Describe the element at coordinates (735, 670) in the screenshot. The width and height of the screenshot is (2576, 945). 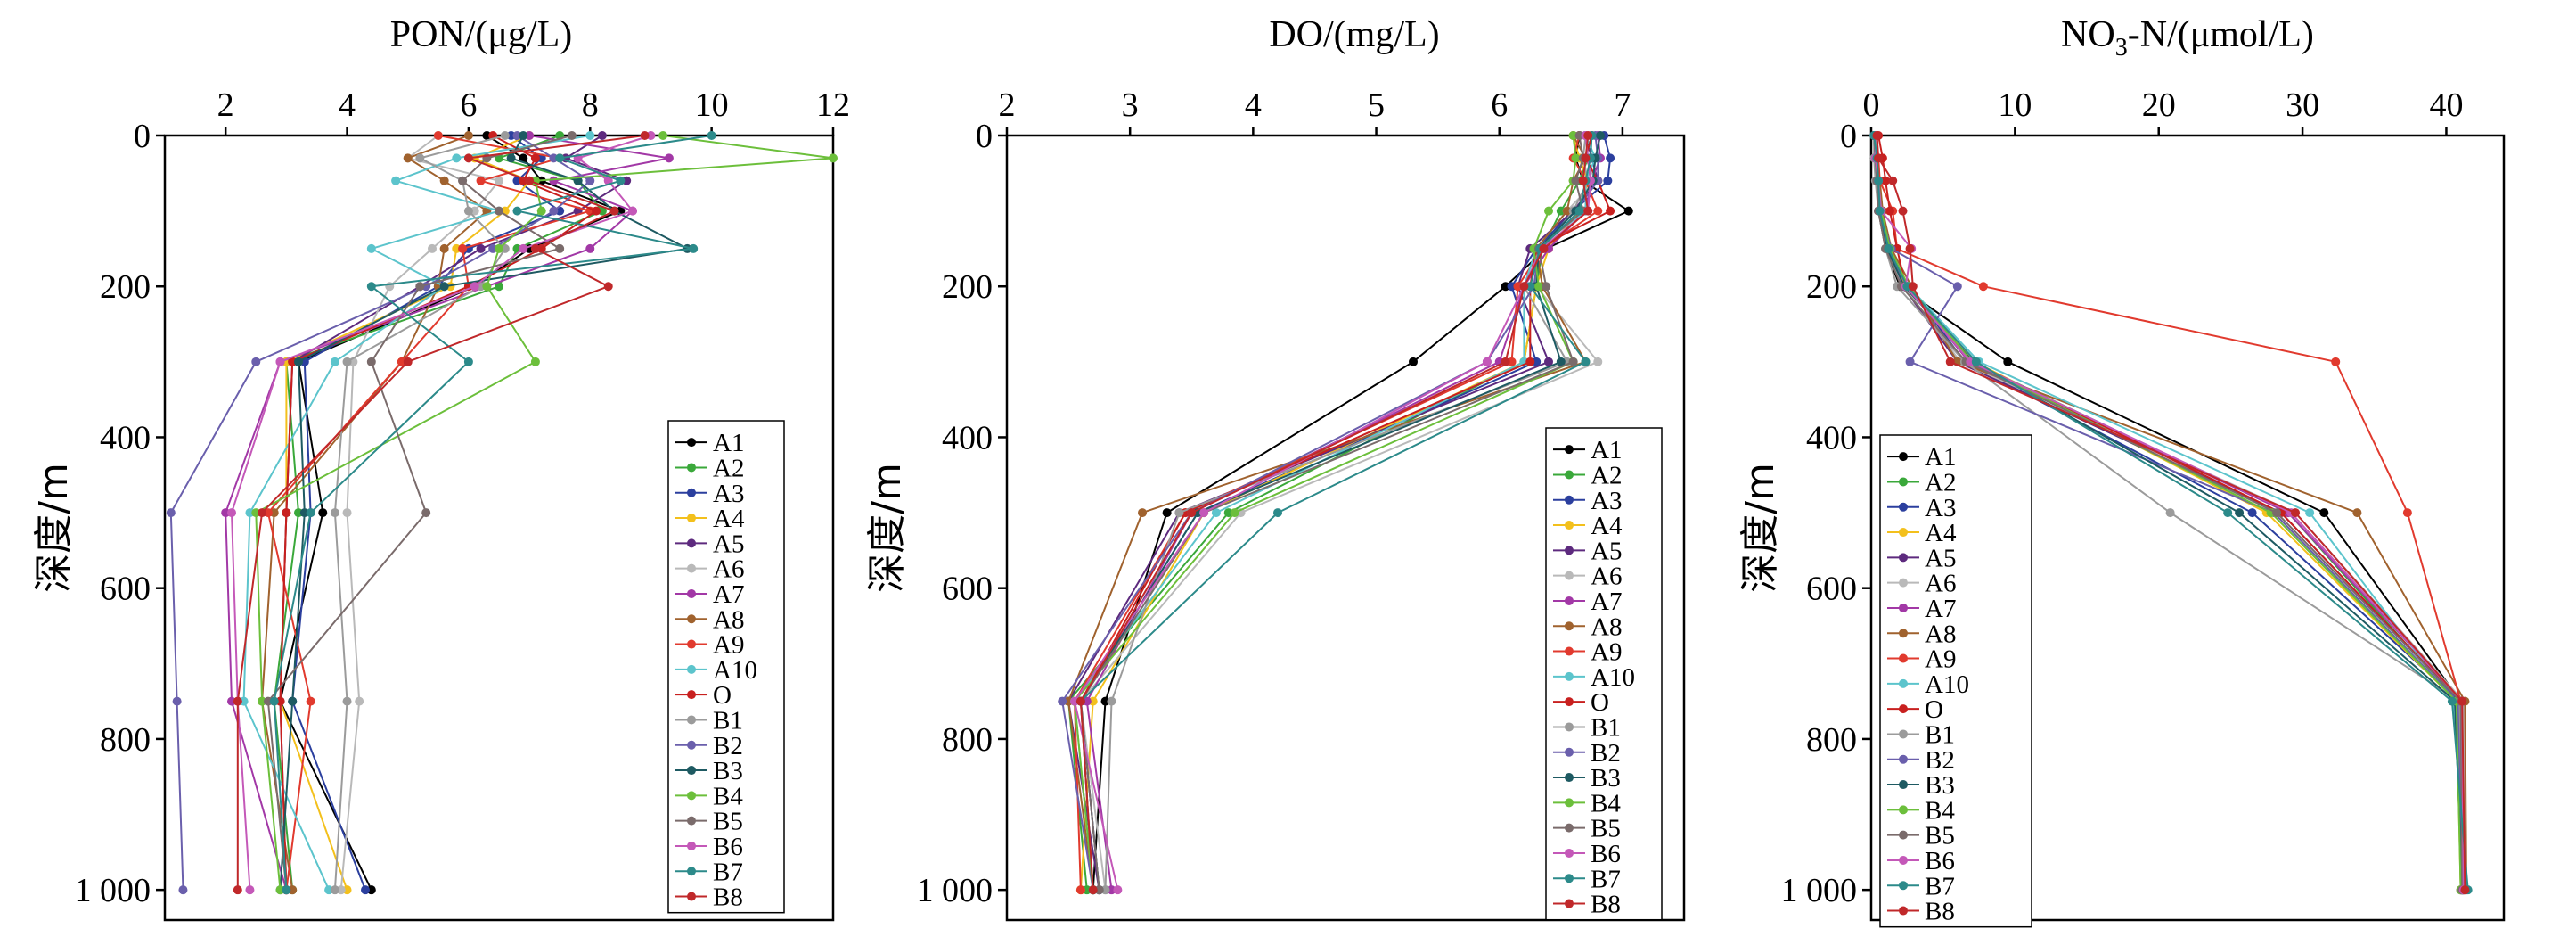
I see `legend-label-A10: A10` at that location.